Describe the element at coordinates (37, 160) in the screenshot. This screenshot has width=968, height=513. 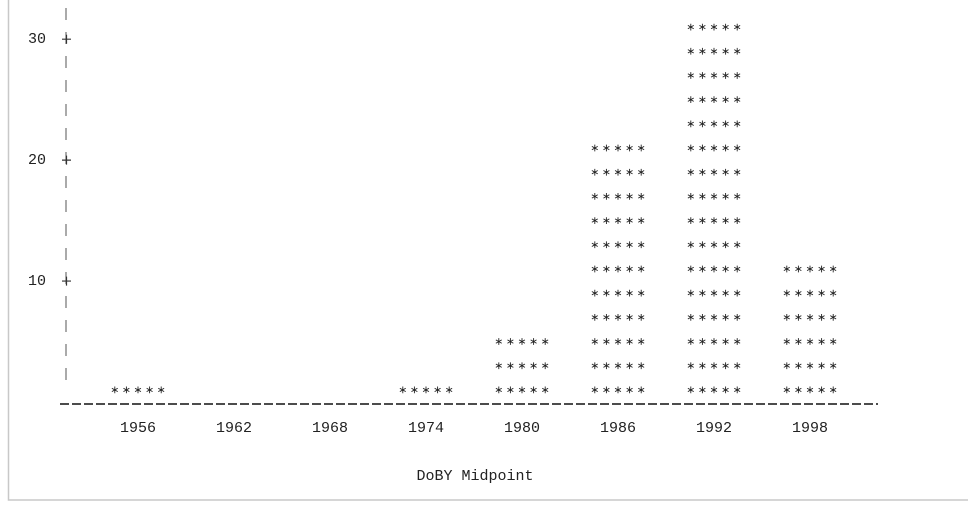
I see `y-tick-label: 20` at that location.